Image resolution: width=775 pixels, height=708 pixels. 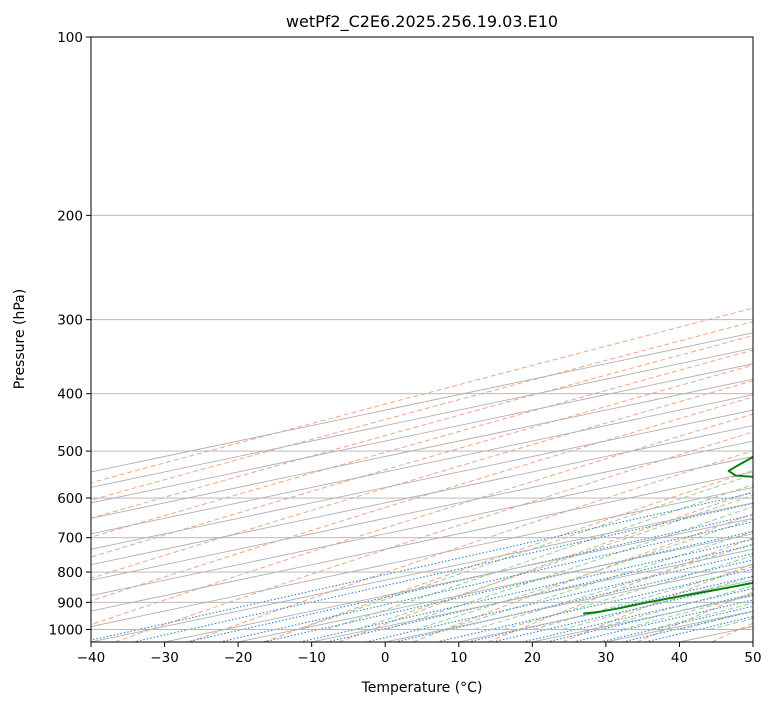 What do you see at coordinates (422, 22) in the screenshot?
I see `chart-title: wetPf2_C2E6.2025.256.19.03.E10` at bounding box center [422, 22].